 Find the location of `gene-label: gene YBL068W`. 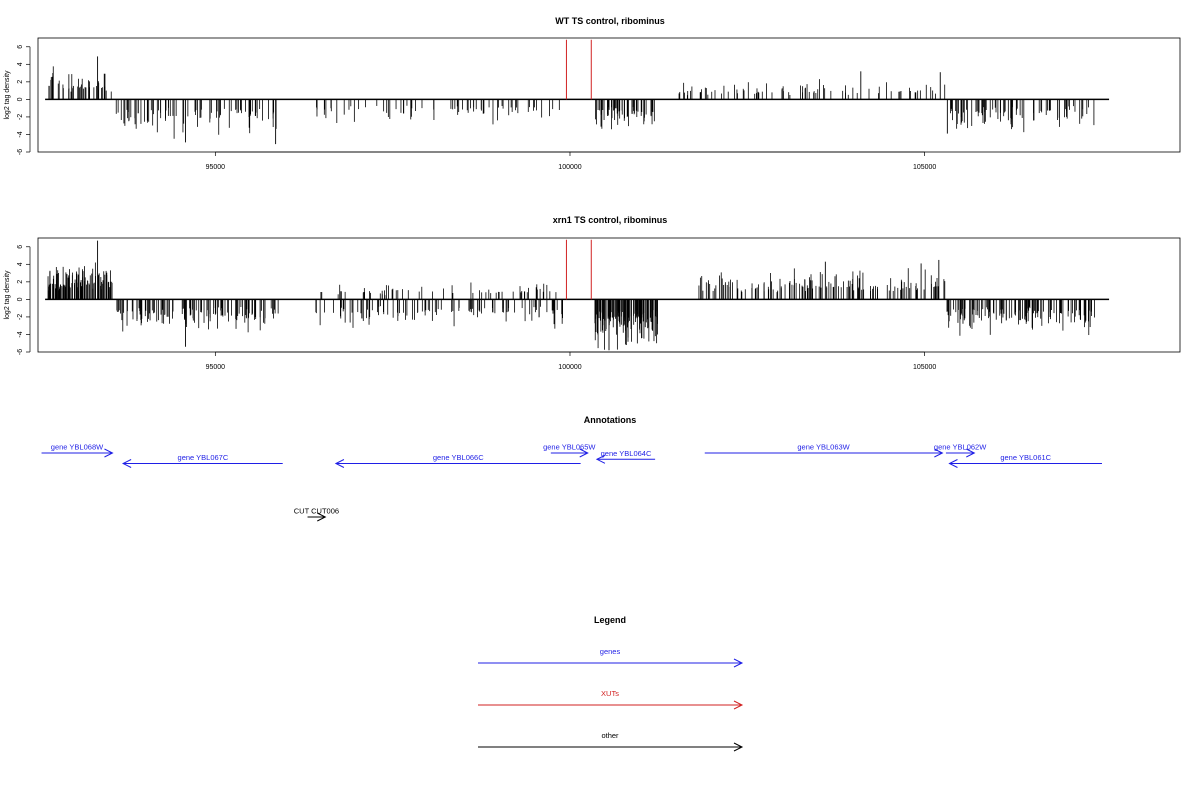

gene-label: gene YBL068W is located at coordinates (77, 447).